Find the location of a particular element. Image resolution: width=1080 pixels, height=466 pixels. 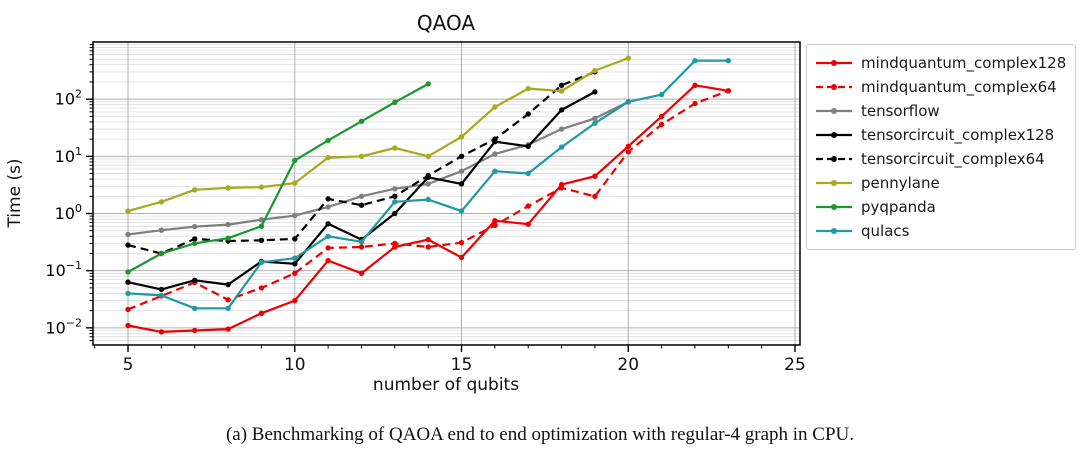

y-tick-label: 10⁰ is located at coordinates (68, 212).